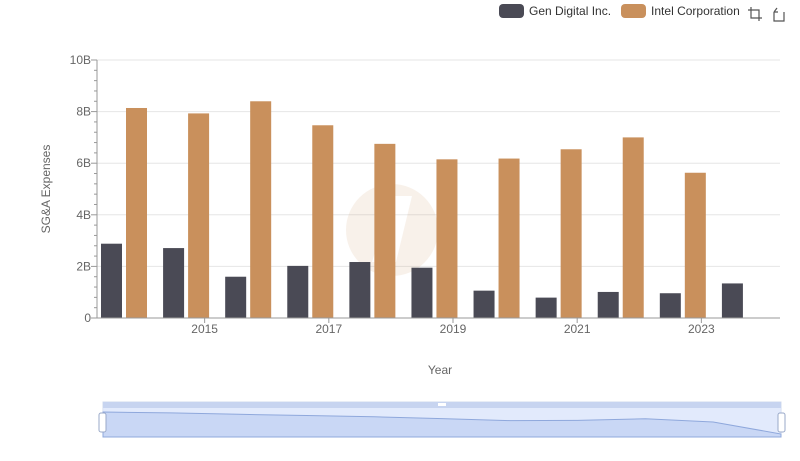 The image size is (800, 461). I want to click on x-axis-title: Year, so click(440, 370).